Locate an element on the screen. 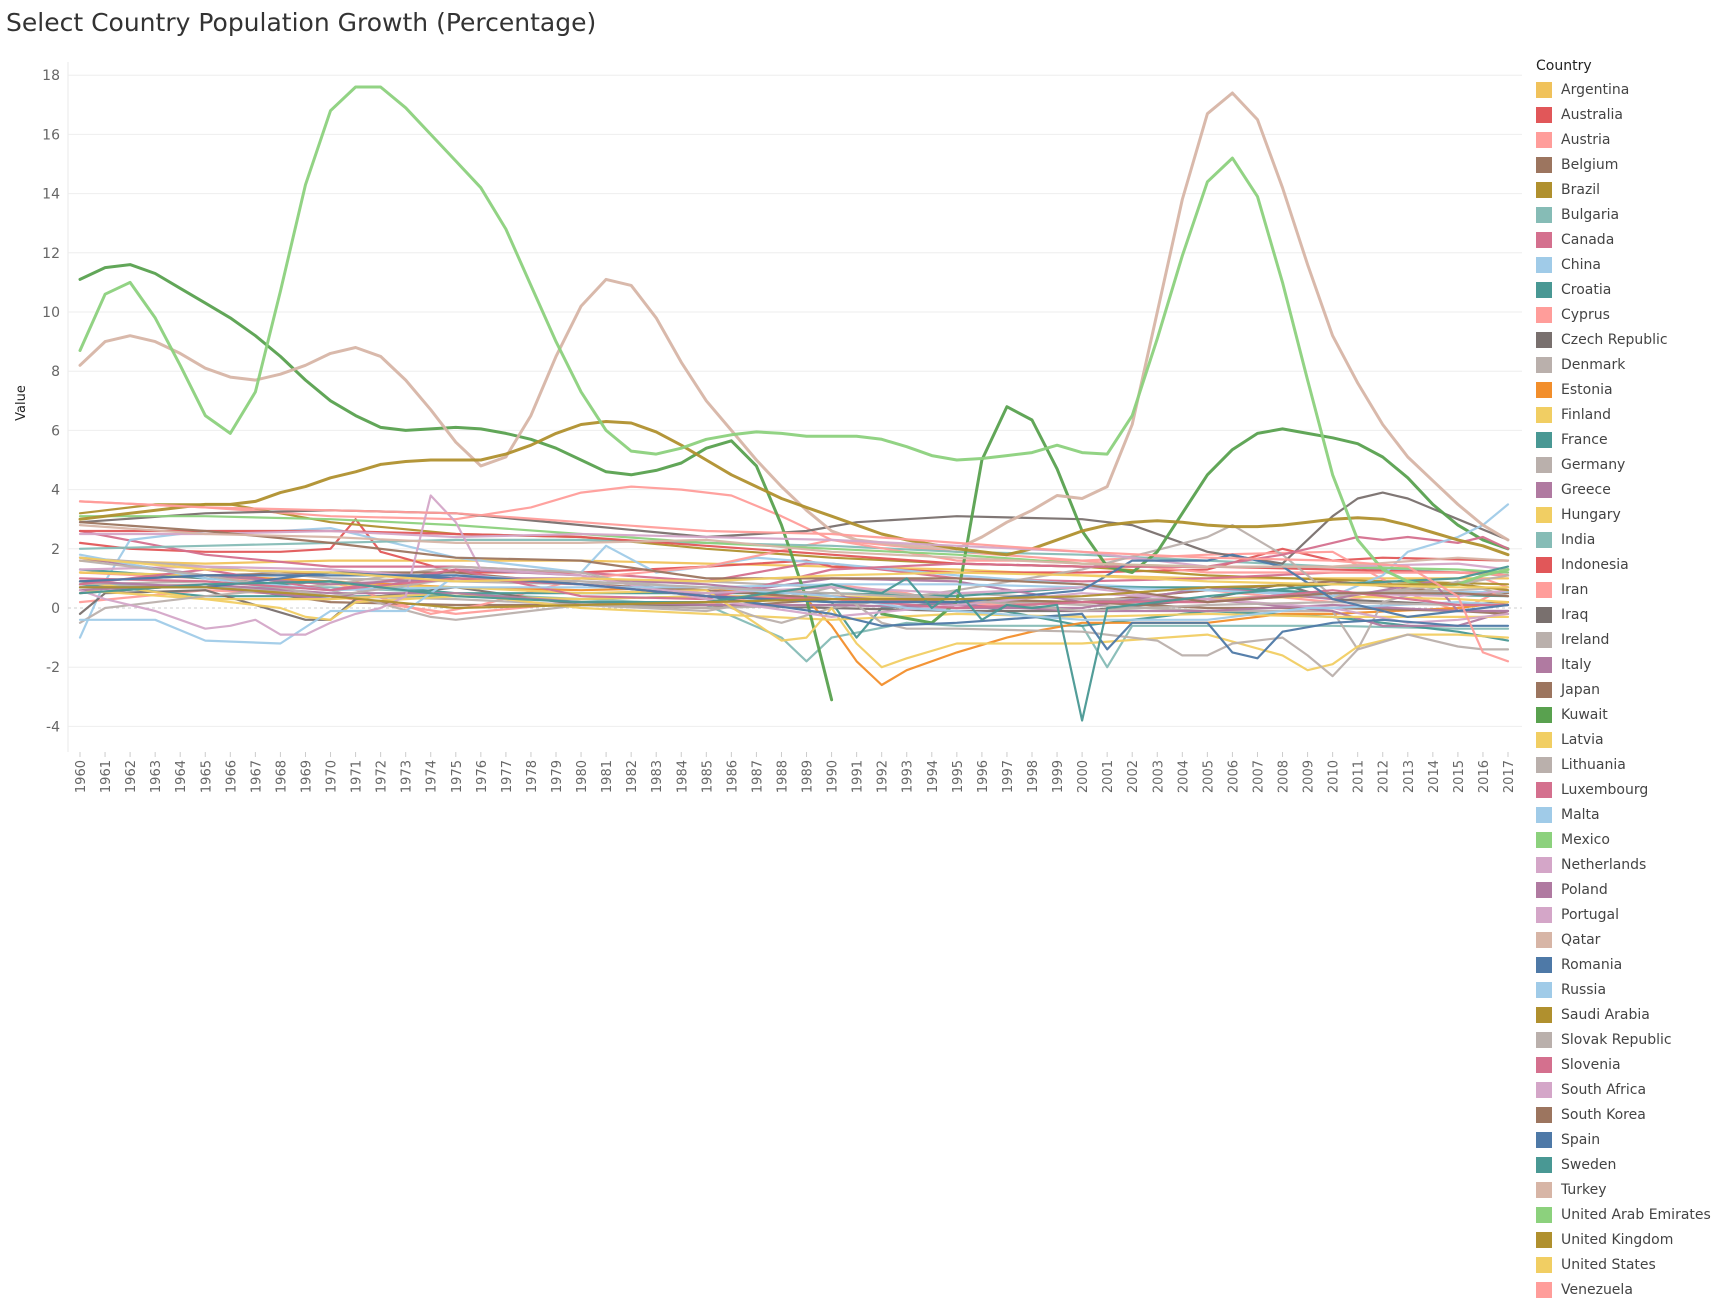 This screenshot has height=1303, width=1714. legend-item: Belgium is located at coordinates (1624, 164).